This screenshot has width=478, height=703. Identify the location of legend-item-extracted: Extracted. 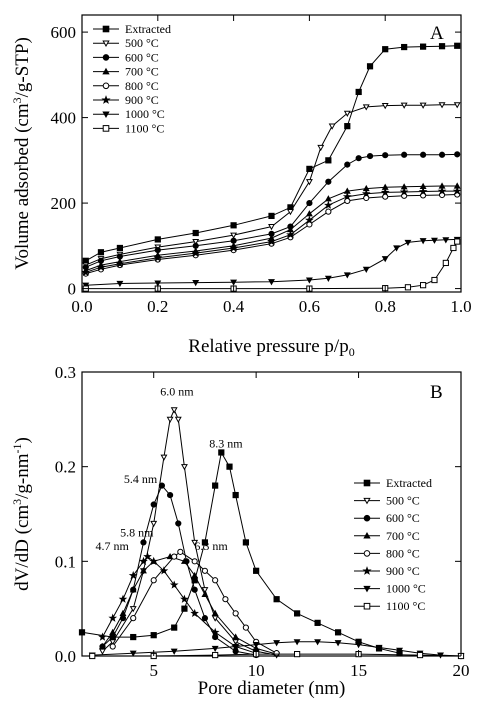
(393, 483).